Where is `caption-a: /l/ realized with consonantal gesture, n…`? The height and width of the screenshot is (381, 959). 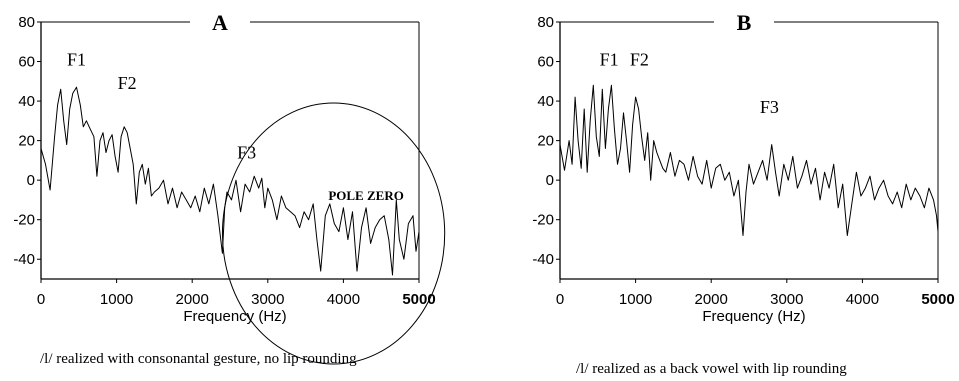 caption-a: /l/ realized with consonantal gesture, n… is located at coordinates (198, 359).